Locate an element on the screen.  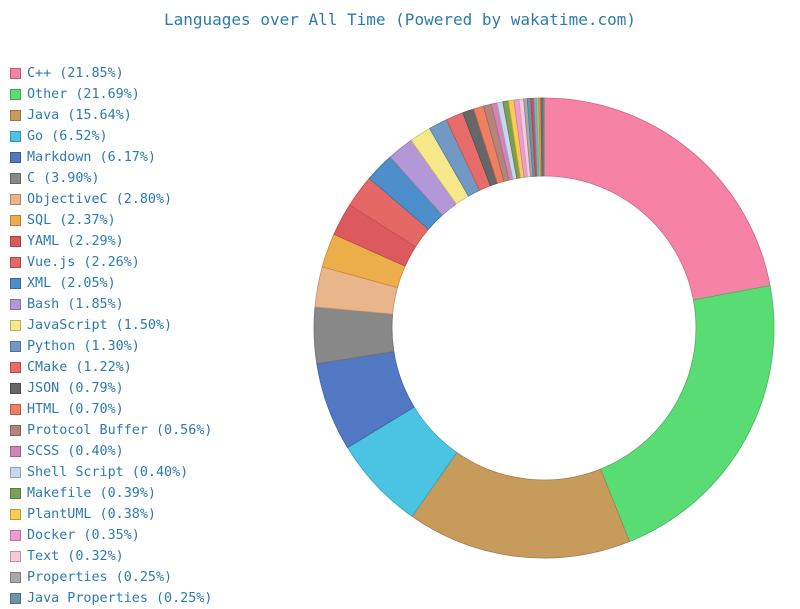
legend-item: Markdown (6.17%) is located at coordinates (160, 157).